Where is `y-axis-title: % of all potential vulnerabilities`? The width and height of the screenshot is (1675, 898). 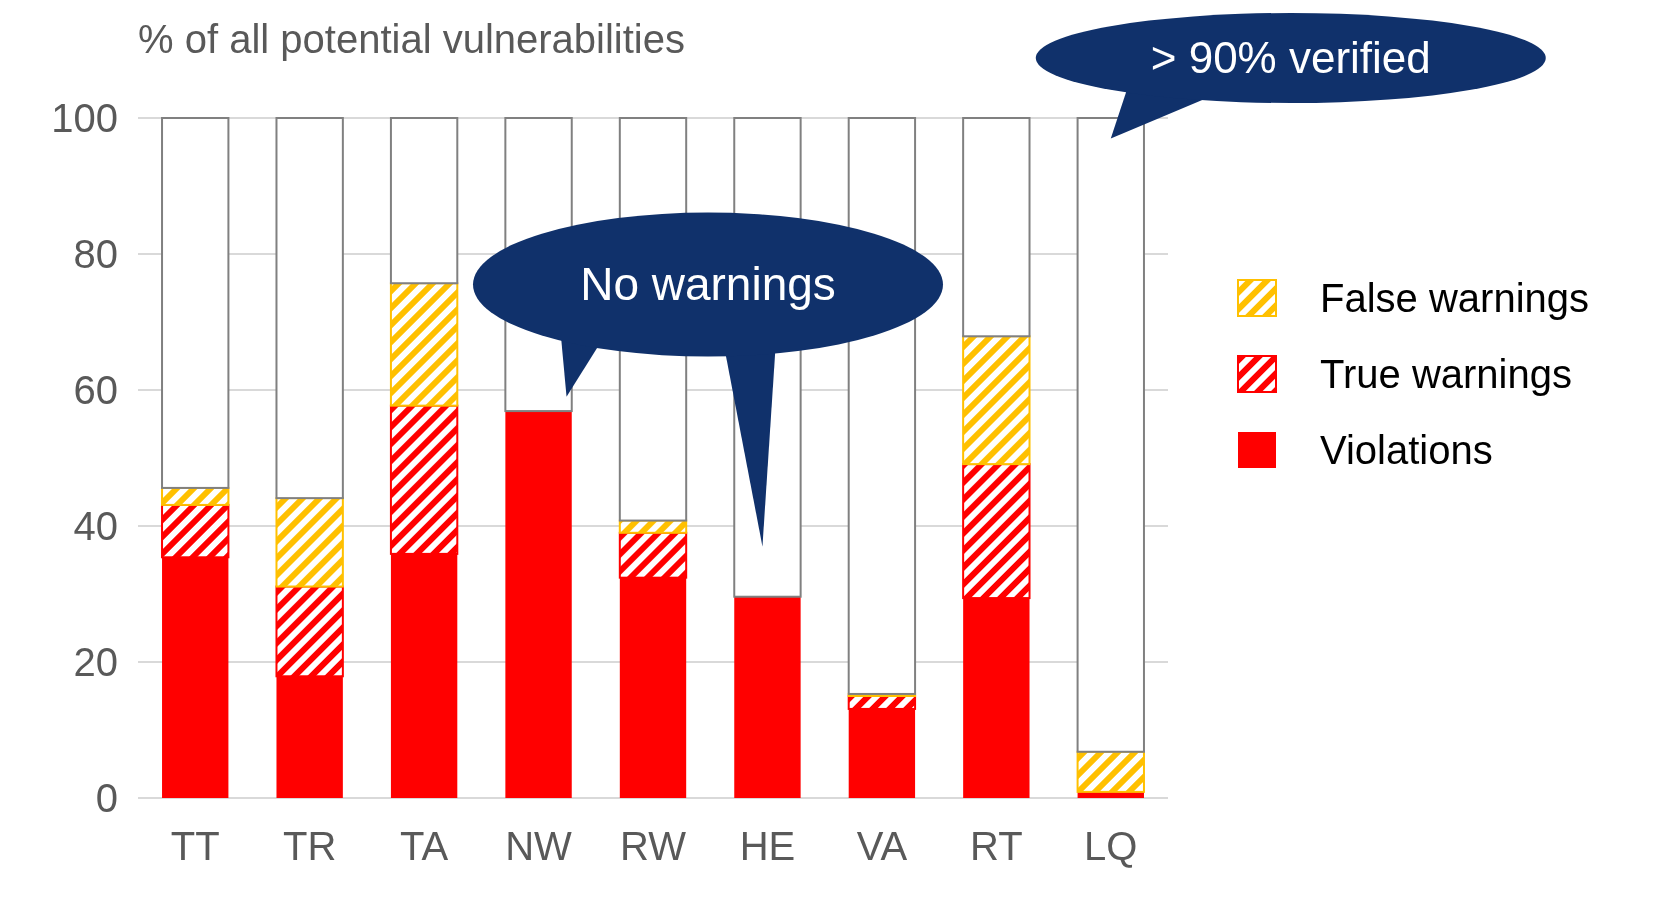
y-axis-title: % of all potential vulnerabilities is located at coordinates (411, 39).